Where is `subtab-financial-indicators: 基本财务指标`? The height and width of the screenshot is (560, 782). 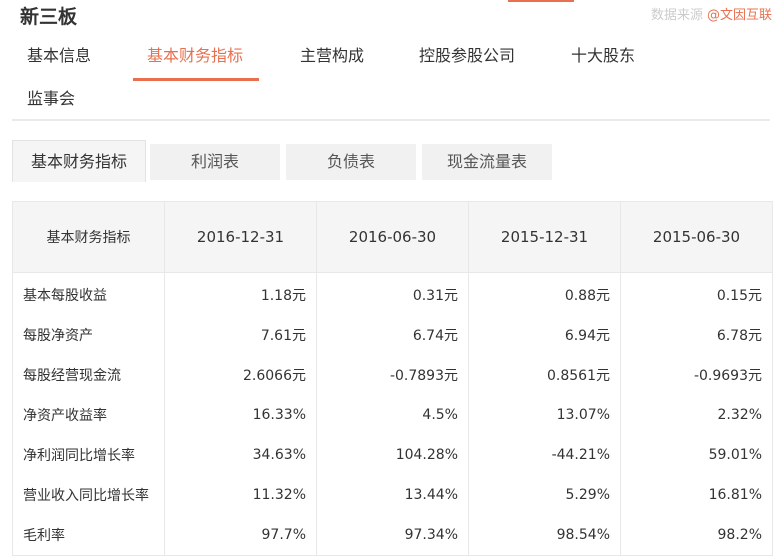
subtab-financial-indicators: 基本财务指标 is located at coordinates (79, 161).